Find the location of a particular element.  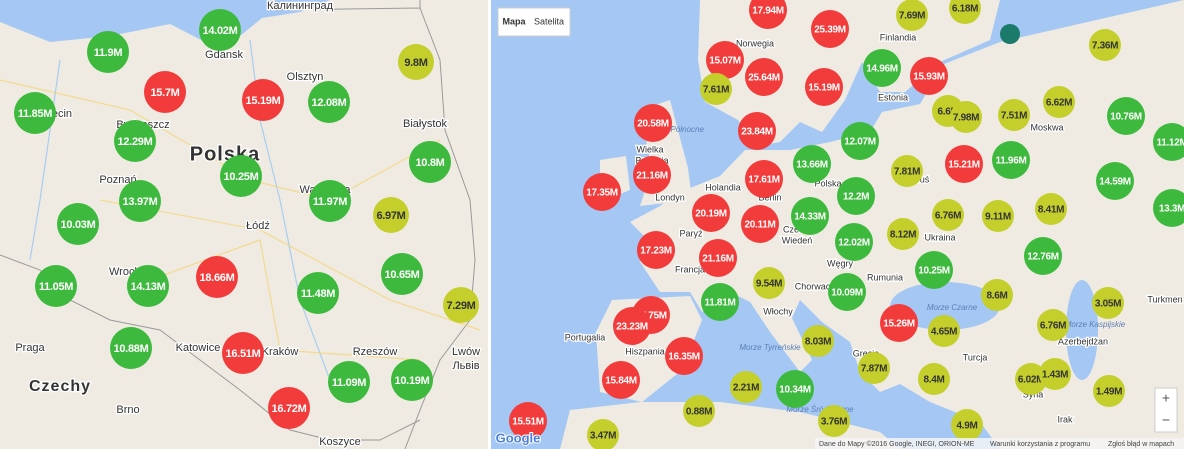

report-link: Zgłoś błąd w mapach is located at coordinates (1141, 444).